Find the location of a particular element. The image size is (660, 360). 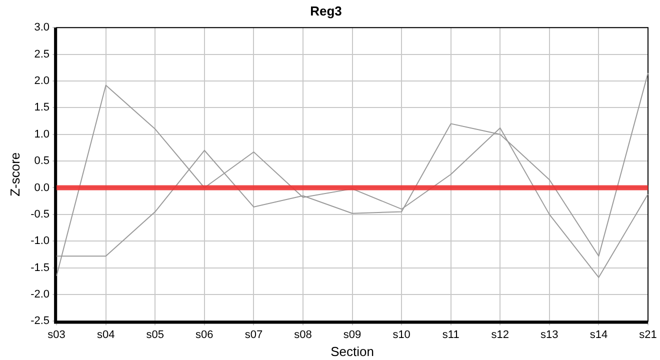

x-axis-title: Section is located at coordinates (352, 351).